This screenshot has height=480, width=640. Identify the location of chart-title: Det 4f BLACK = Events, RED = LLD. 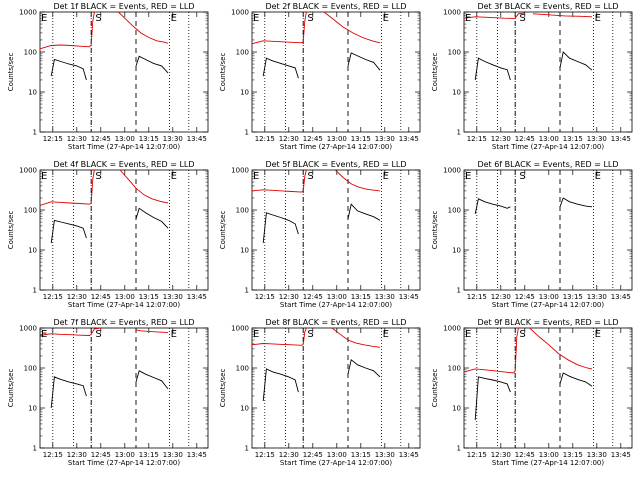
(123, 164).